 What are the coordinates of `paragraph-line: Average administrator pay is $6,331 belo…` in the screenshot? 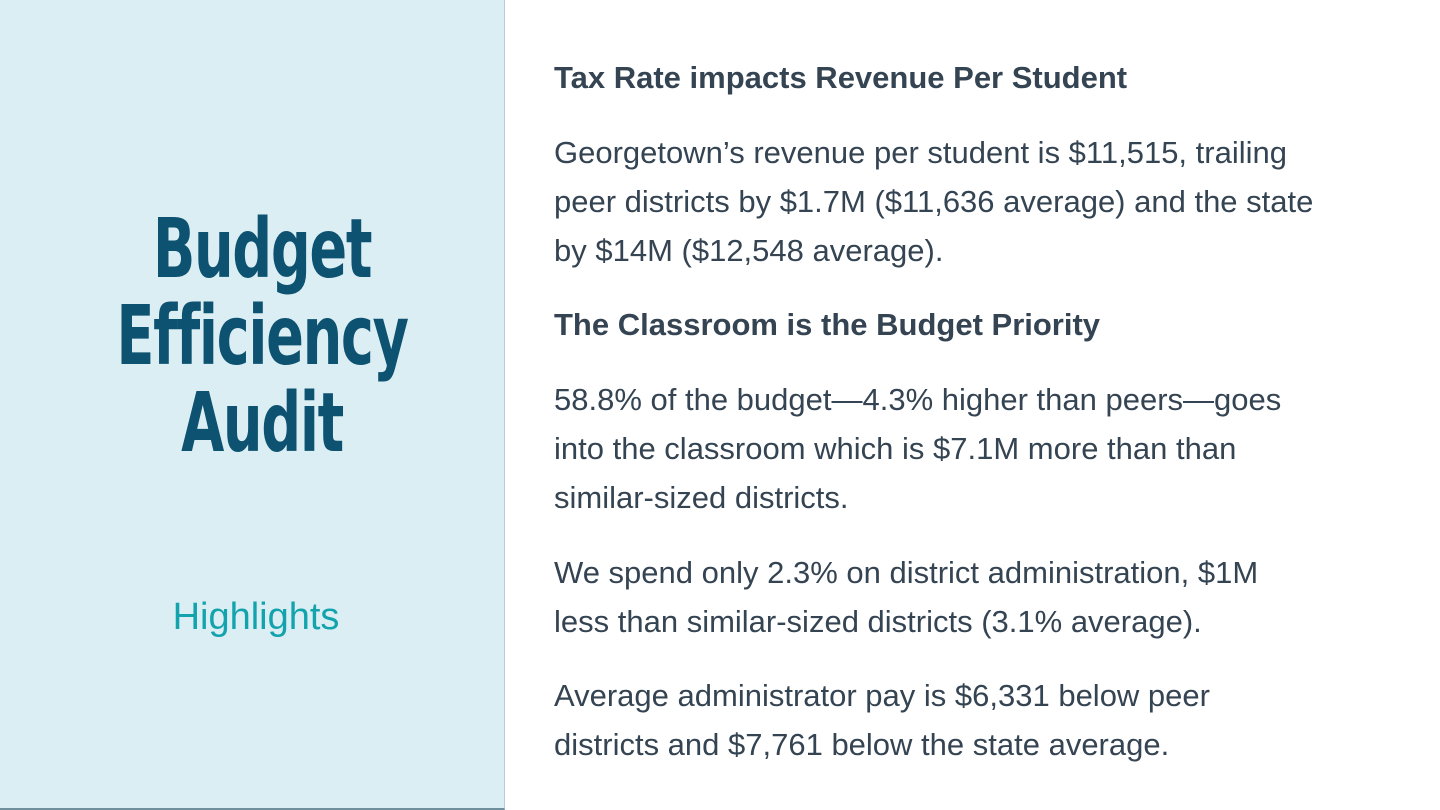 It's located at (882, 695).